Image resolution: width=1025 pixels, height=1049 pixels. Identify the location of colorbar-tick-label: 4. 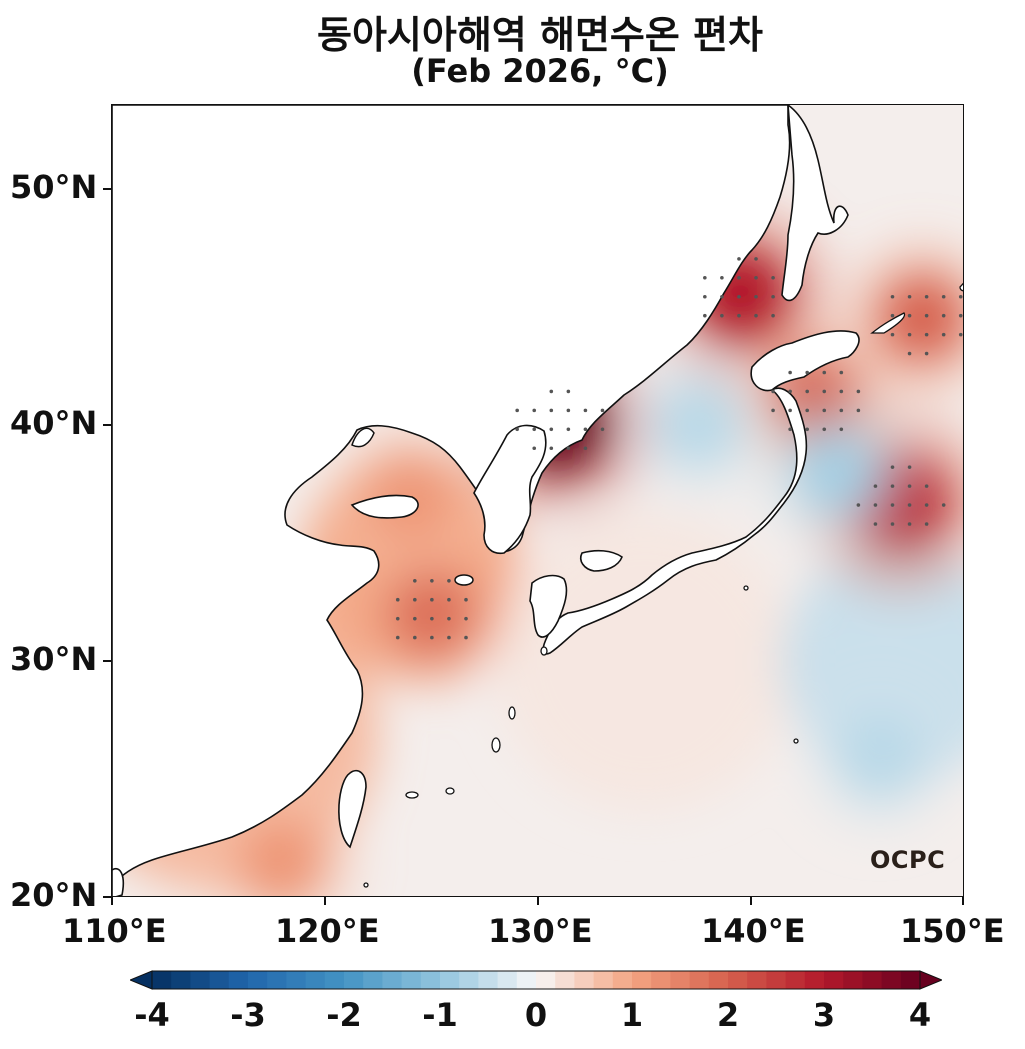
(920, 1015).